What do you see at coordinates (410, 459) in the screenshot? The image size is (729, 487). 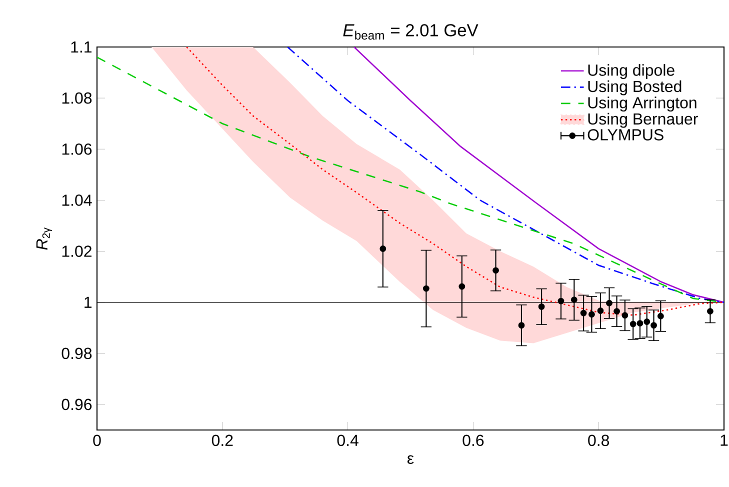 I see `x-axis-title: ε` at bounding box center [410, 459].